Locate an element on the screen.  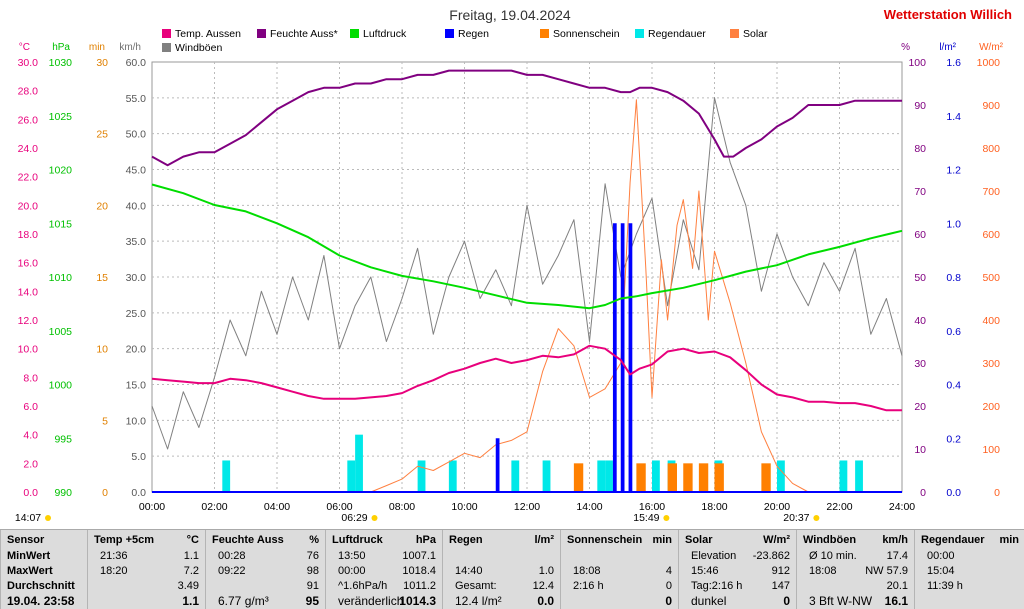
stats-cell-label: 15:46 is located at coordinates (705, 571).